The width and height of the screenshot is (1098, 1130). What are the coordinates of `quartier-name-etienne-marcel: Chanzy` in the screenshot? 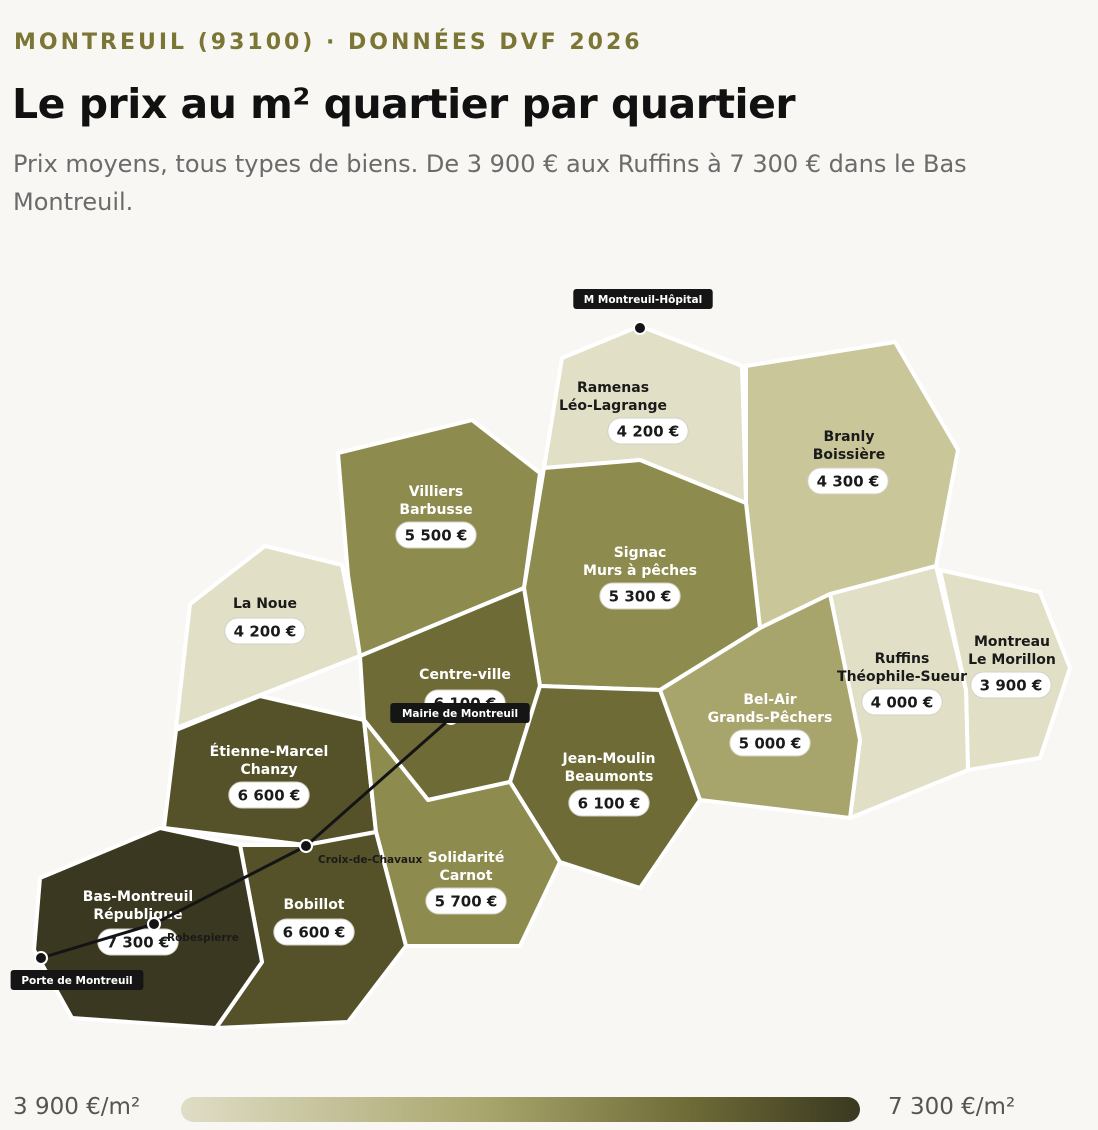 It's located at (269, 770).